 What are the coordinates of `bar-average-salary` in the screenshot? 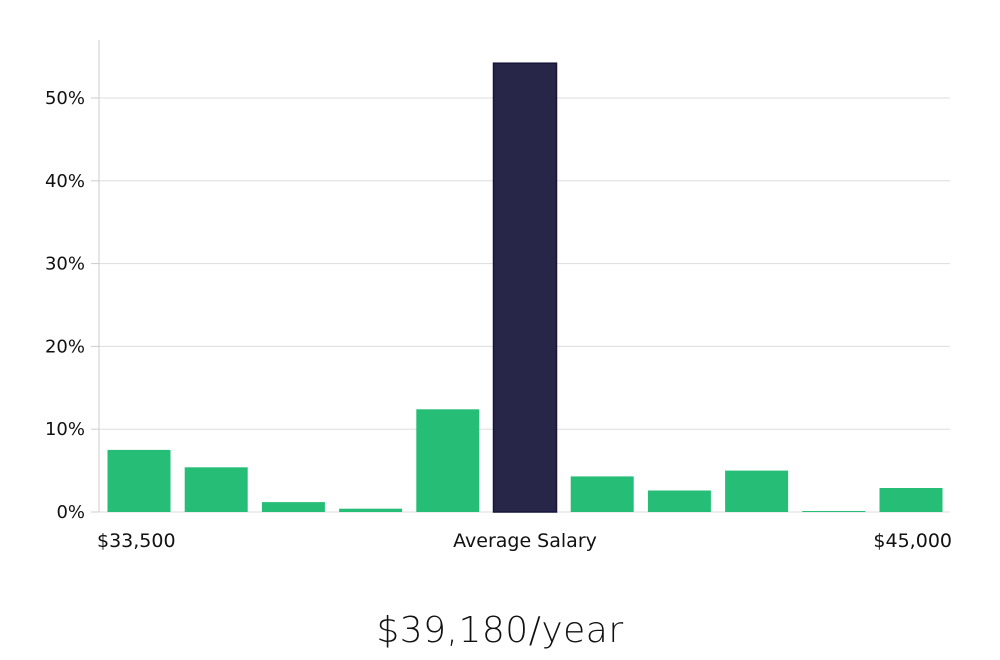 It's located at (525, 287).